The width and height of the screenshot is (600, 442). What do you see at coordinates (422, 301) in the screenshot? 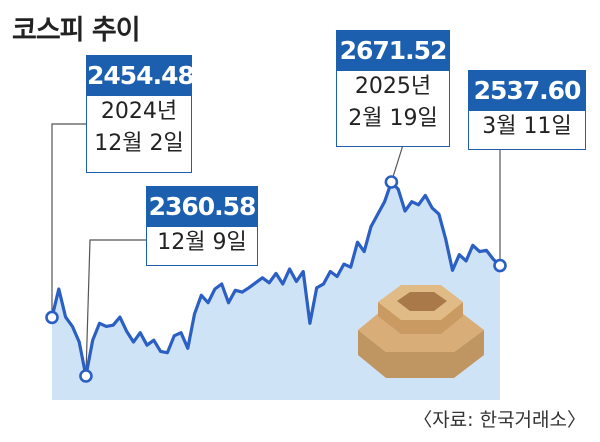
I see `coin-hole` at bounding box center [422, 301].